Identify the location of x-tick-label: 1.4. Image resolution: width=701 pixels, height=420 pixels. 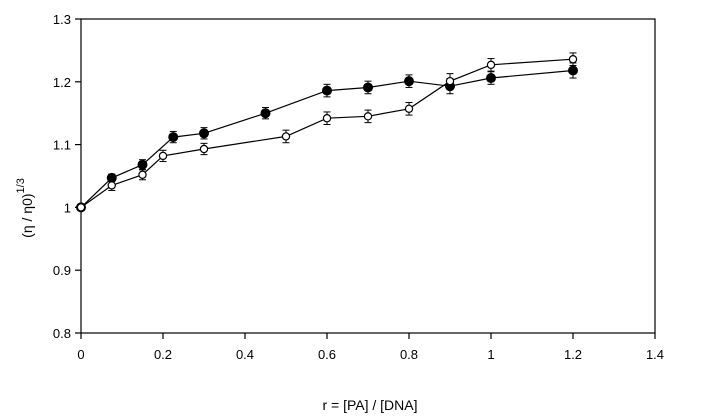
(655, 354).